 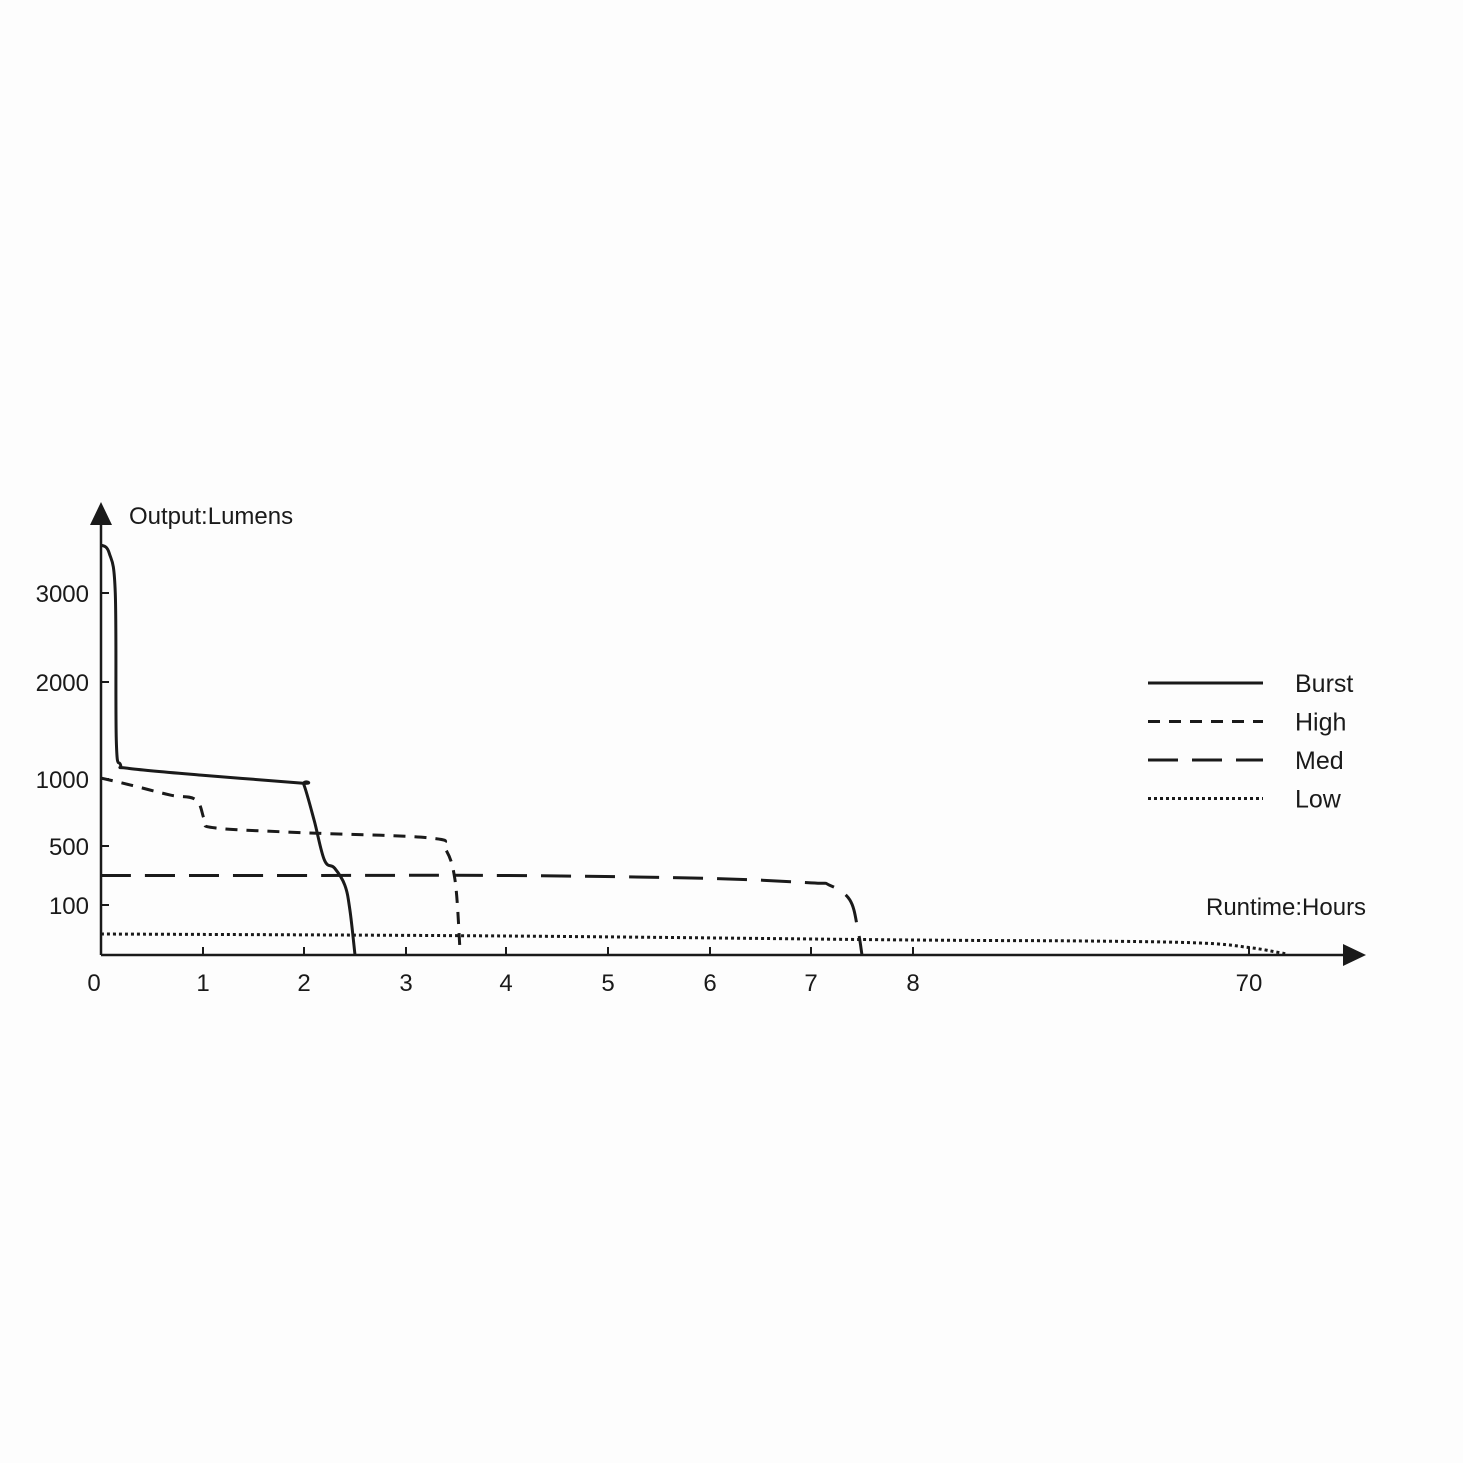 I want to click on series-med-line, so click(x=482, y=914).